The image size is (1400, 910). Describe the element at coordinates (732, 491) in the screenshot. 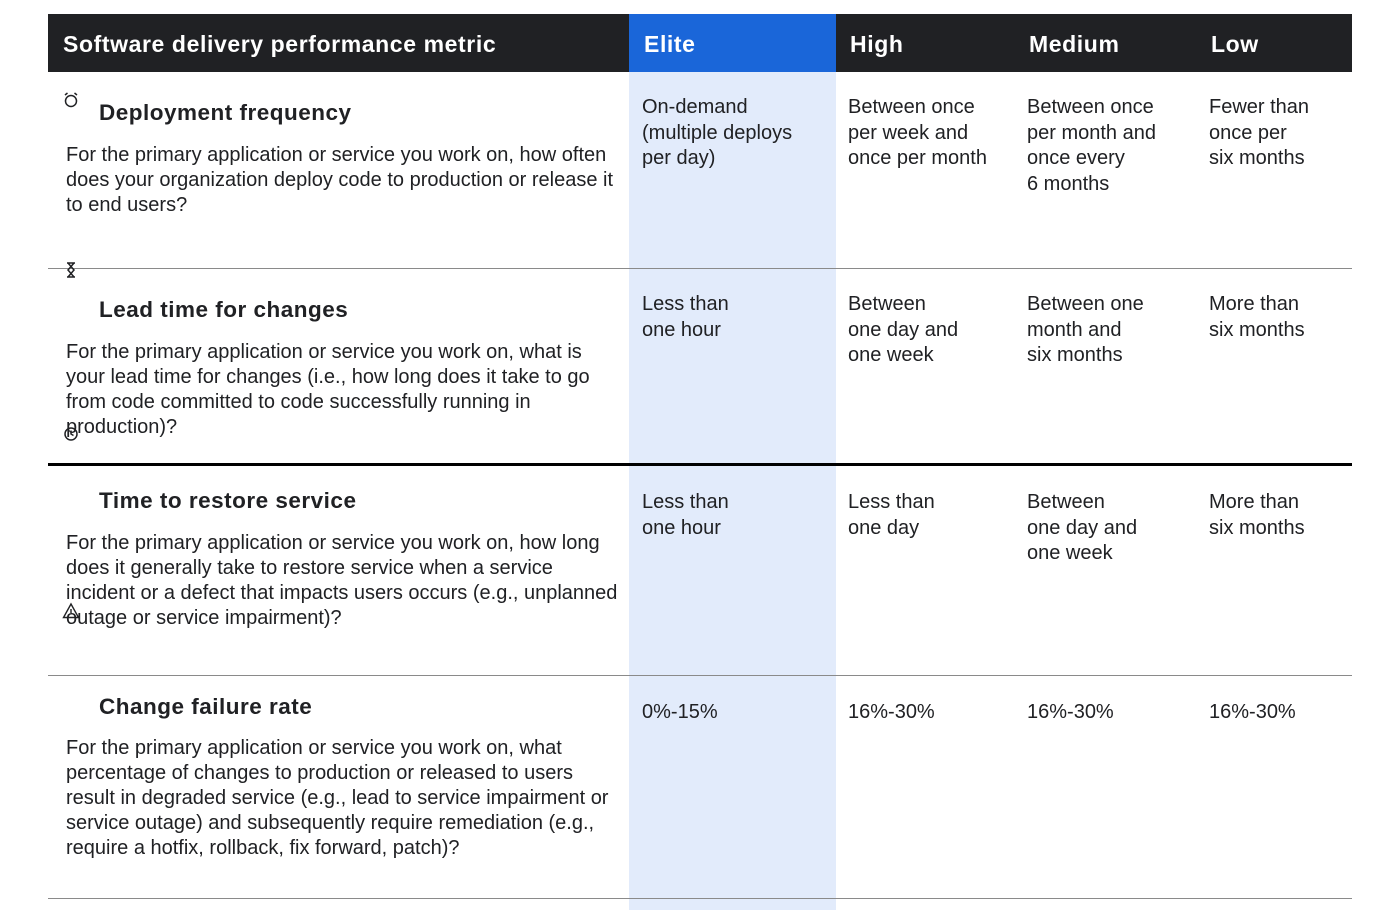

I see `elite-column-highlight` at that location.